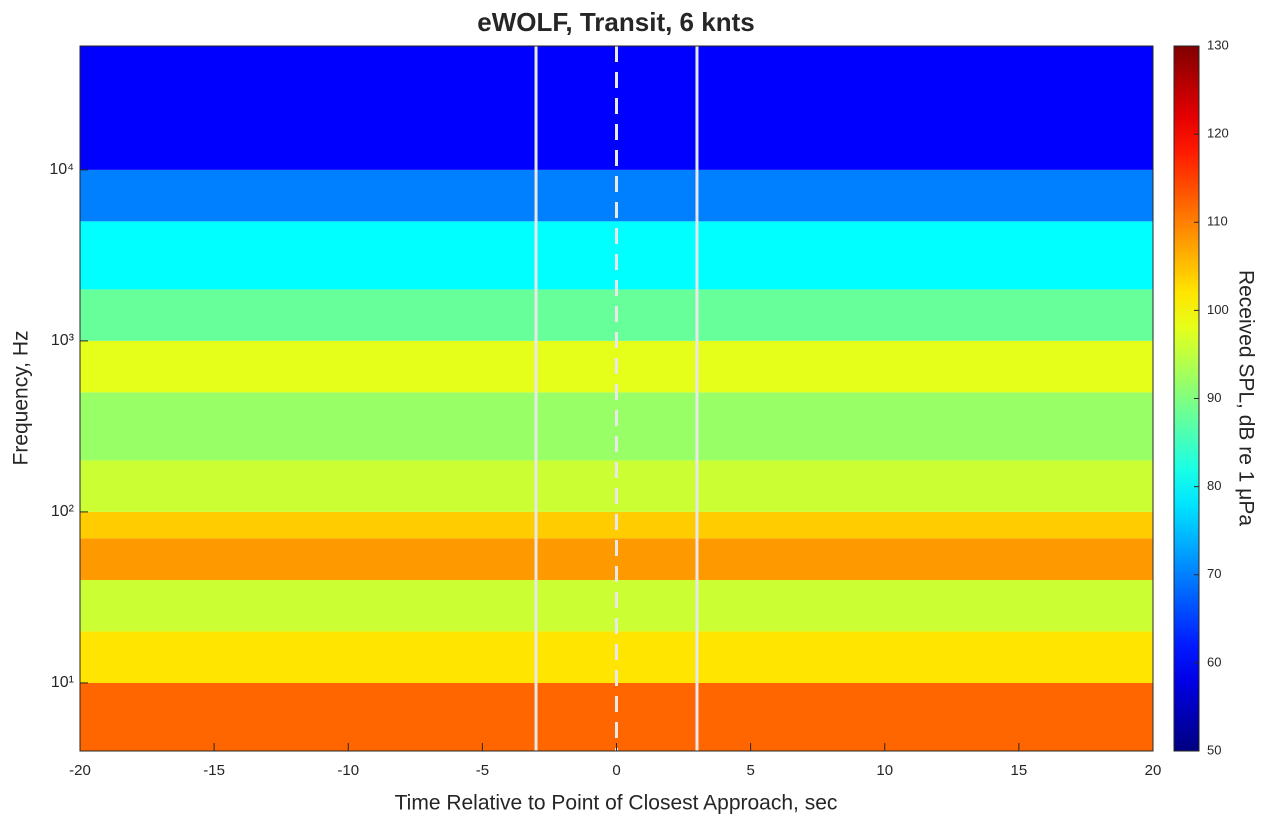  What do you see at coordinates (1218, 133) in the screenshot?
I see `colorbar-tick-label: 120` at bounding box center [1218, 133].